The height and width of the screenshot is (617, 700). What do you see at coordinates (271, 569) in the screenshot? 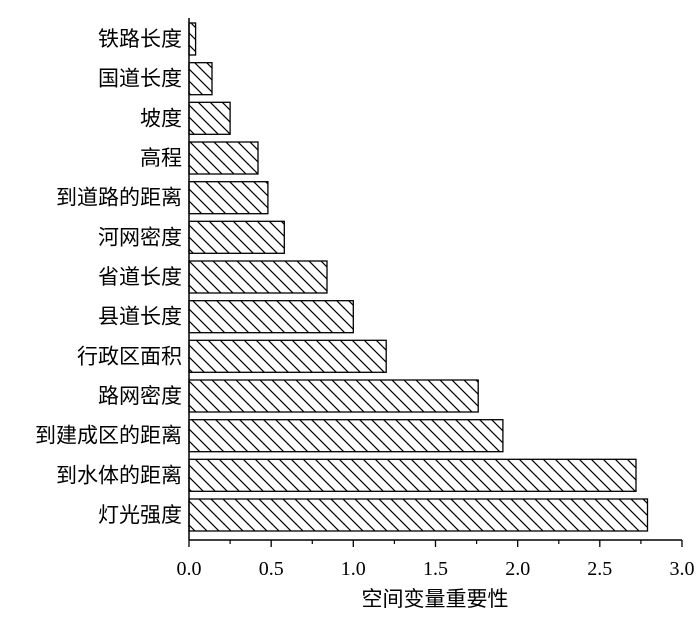
I see `x-tick-label: 0.5` at bounding box center [271, 569].